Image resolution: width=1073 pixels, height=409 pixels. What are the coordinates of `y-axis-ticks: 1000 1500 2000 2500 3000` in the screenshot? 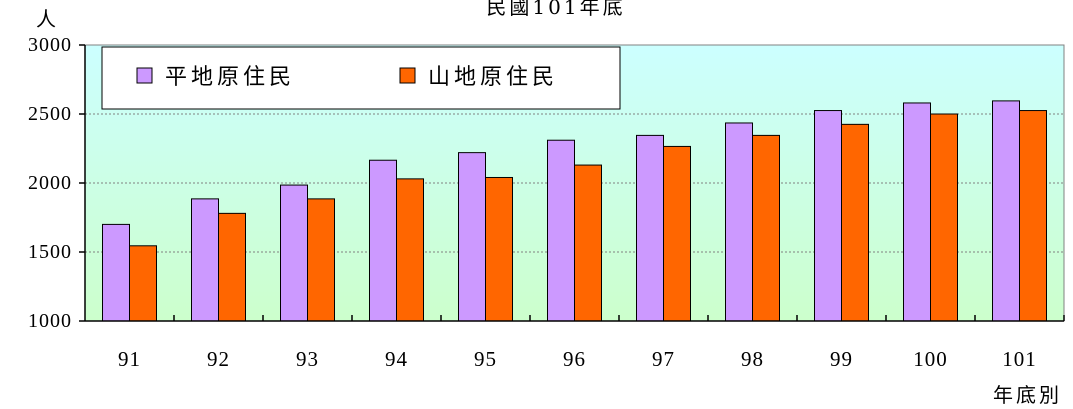 It's located at (56, 183).